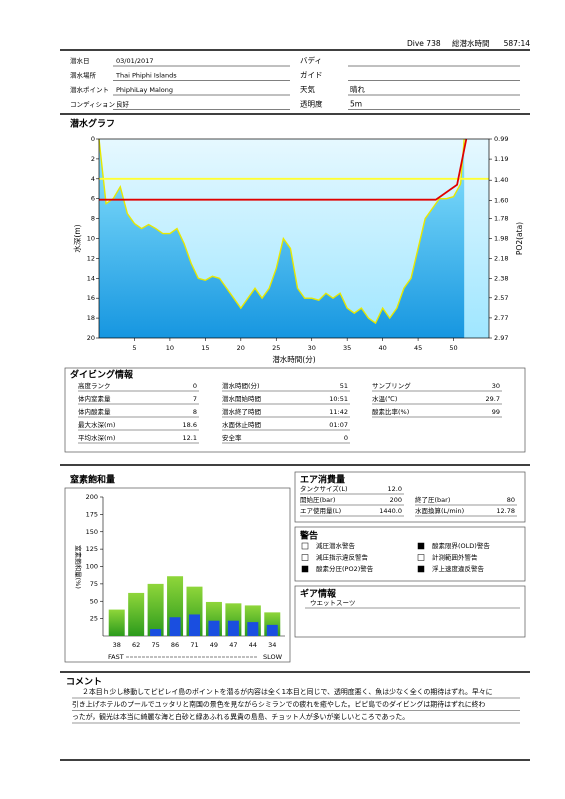 This screenshot has height=799, width=565. Describe the element at coordinates (424, 43) in the screenshot. I see `dive-number: Dive 738` at that location.